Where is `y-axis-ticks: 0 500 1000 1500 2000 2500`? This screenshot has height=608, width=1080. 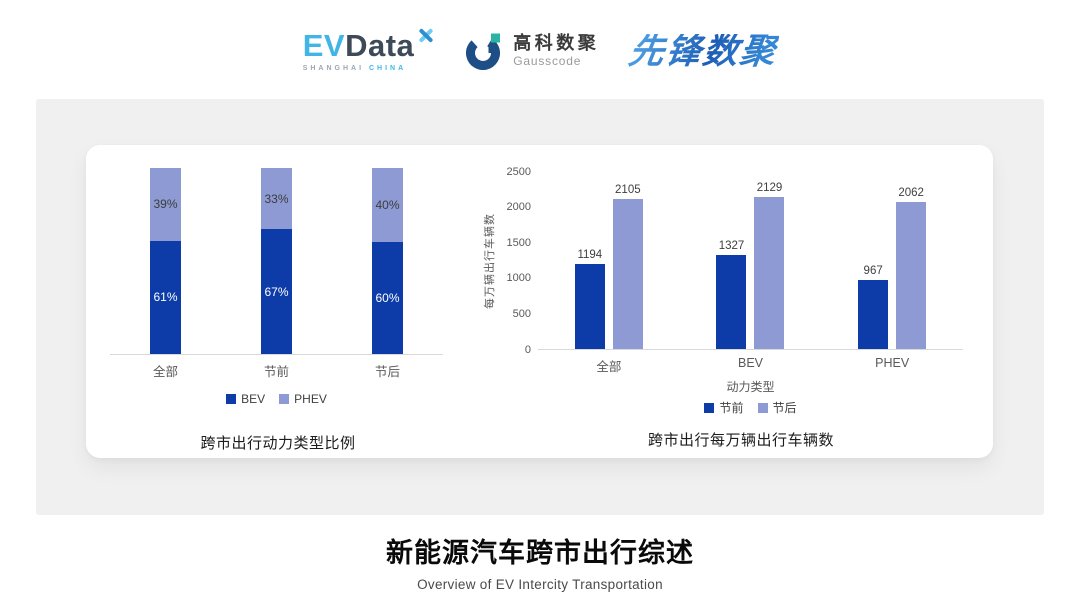
y-axis-ticks: 0 500 1000 1500 2000 2500 is located at coordinates (514, 260).